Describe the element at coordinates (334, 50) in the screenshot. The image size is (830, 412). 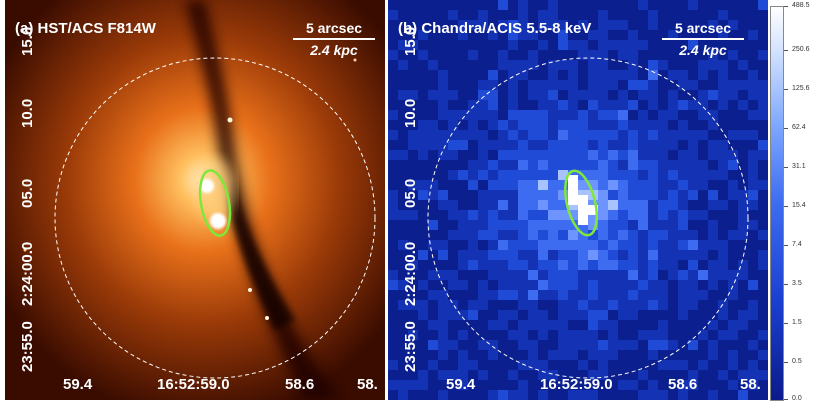
I see `hst-scale-kpc: 2.4 kpc` at that location.